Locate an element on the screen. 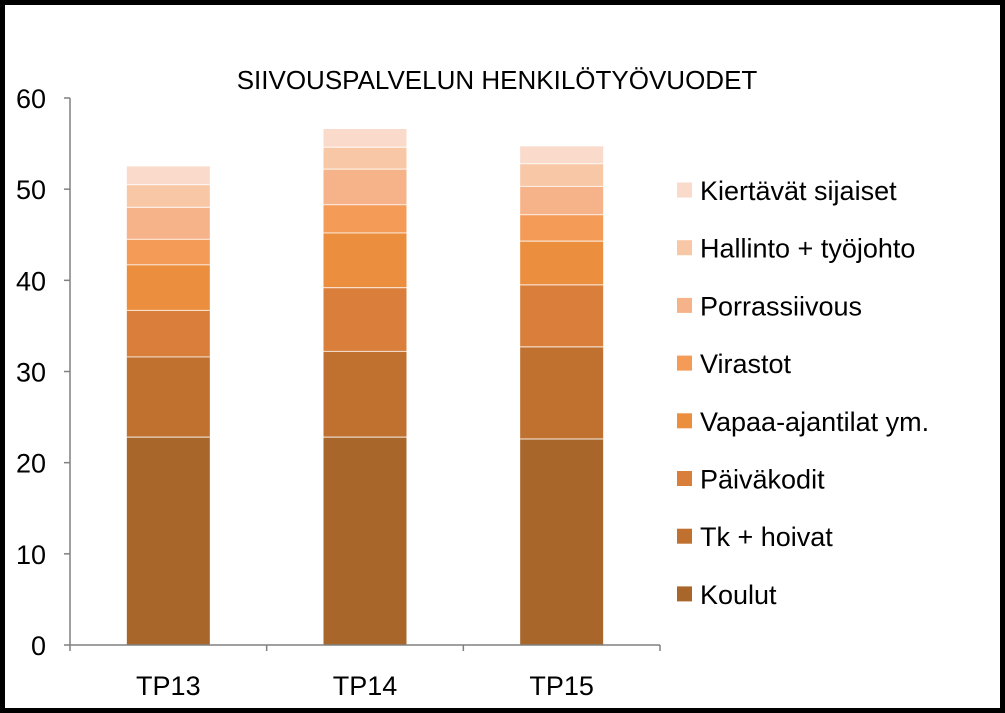 Image resolution: width=1005 pixels, height=713 pixels. y-tick-label: 50 is located at coordinates (31, 190).